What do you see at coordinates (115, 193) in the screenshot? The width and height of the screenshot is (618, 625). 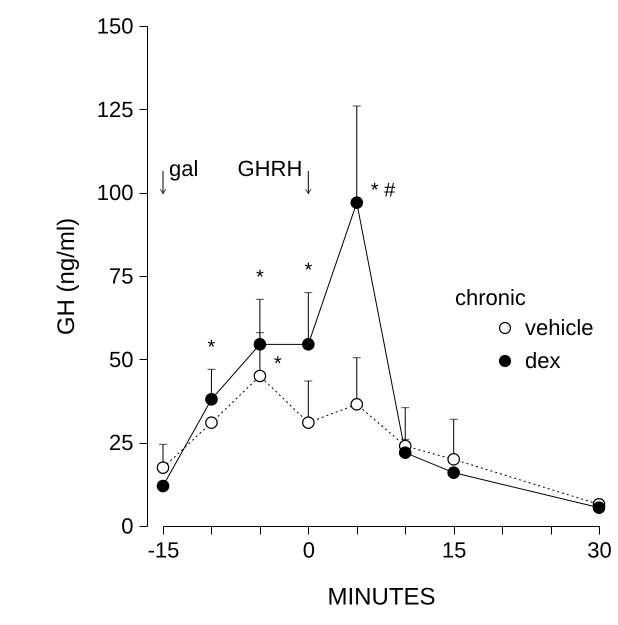 I see `y-tick-label: 100` at bounding box center [115, 193].